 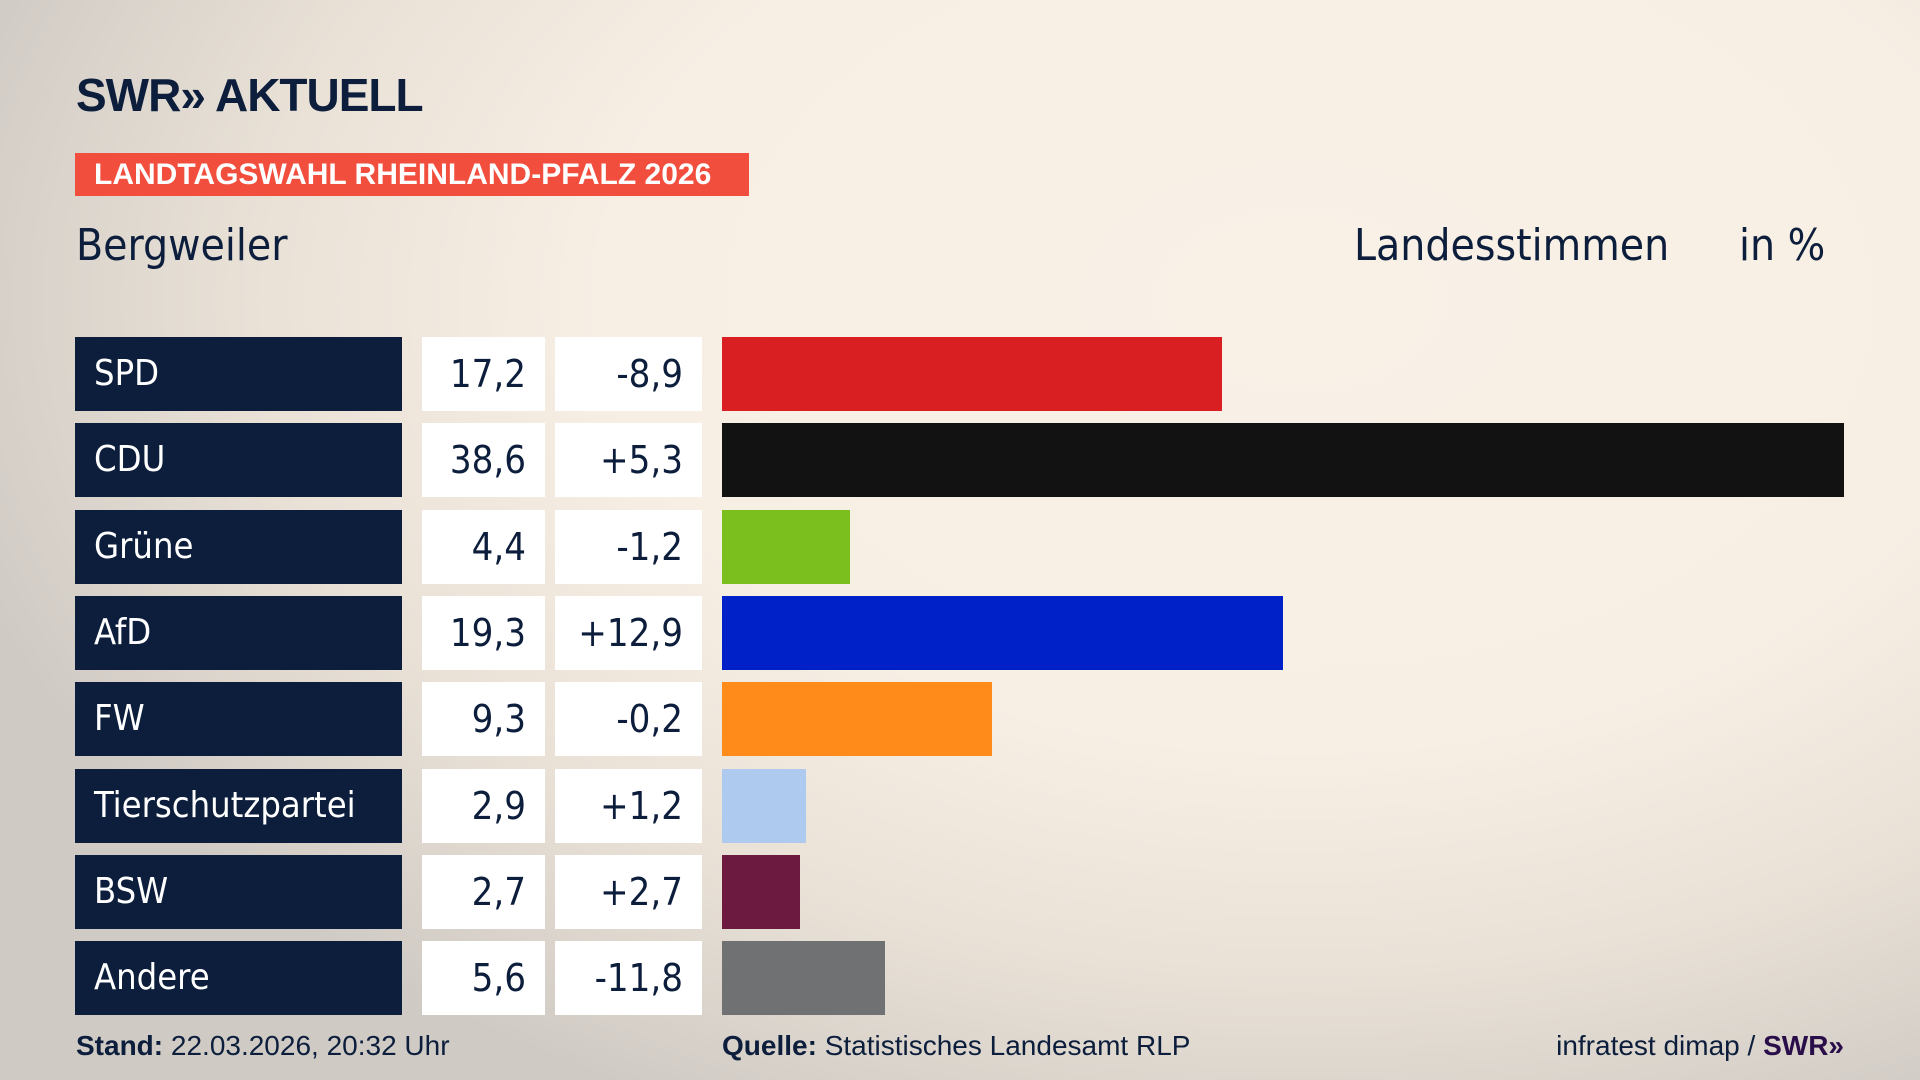 I want to click on swr-aktuell-logo: SWR» AKTUELL, so click(x=250, y=95).